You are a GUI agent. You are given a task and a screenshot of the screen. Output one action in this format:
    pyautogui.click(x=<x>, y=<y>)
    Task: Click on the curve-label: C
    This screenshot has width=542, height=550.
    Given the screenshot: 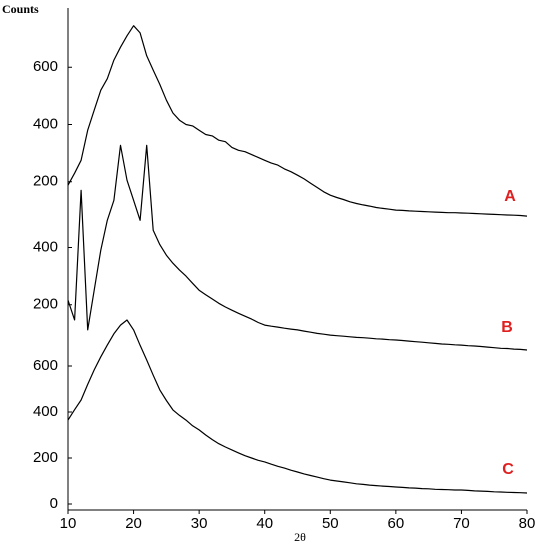 What is the action you would take?
    pyautogui.click(x=508, y=469)
    